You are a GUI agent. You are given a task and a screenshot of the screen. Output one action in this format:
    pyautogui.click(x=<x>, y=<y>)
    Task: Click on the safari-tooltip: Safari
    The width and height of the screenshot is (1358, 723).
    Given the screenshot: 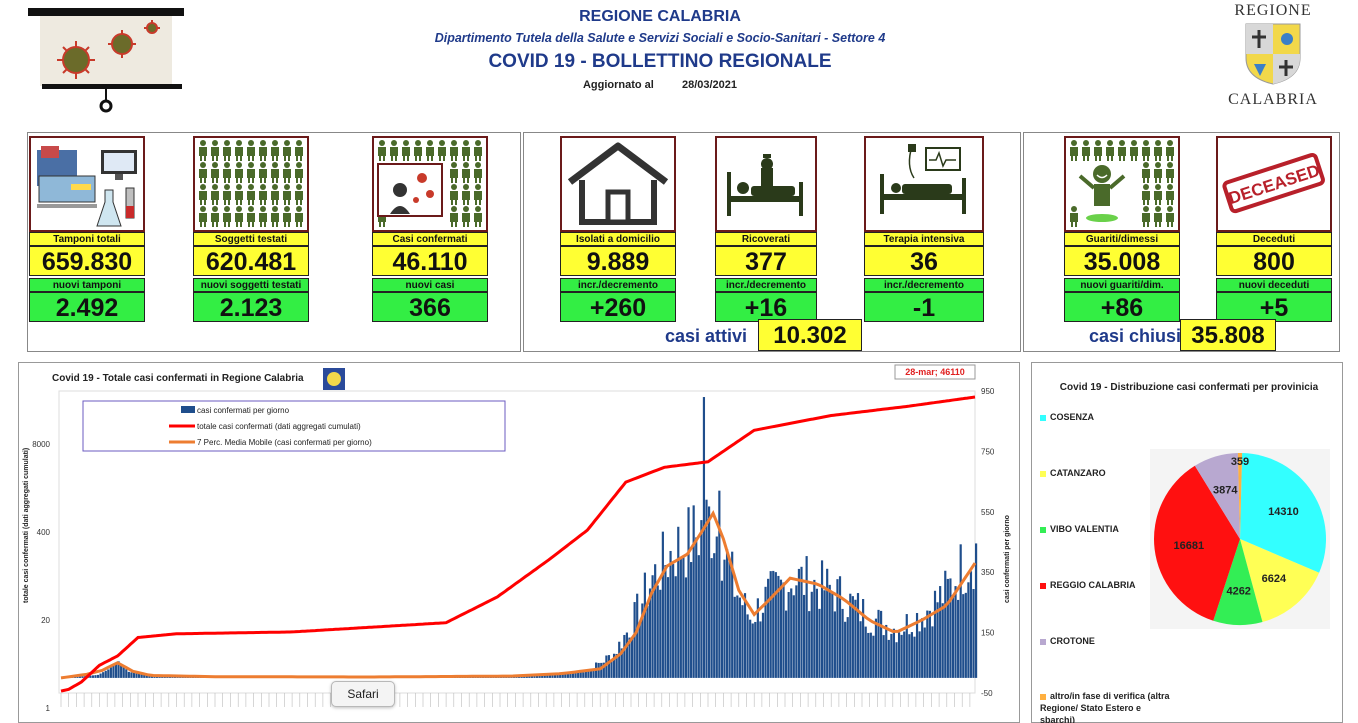 What is the action you would take?
    pyautogui.click(x=363, y=694)
    